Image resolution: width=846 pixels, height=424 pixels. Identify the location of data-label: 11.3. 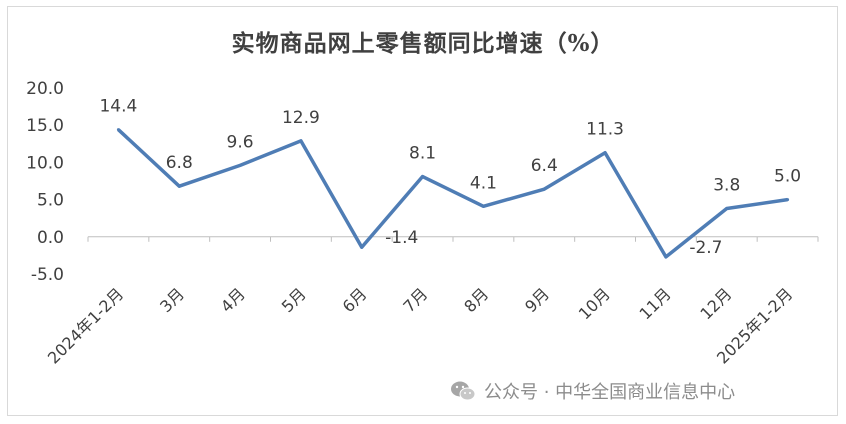
(605, 130).